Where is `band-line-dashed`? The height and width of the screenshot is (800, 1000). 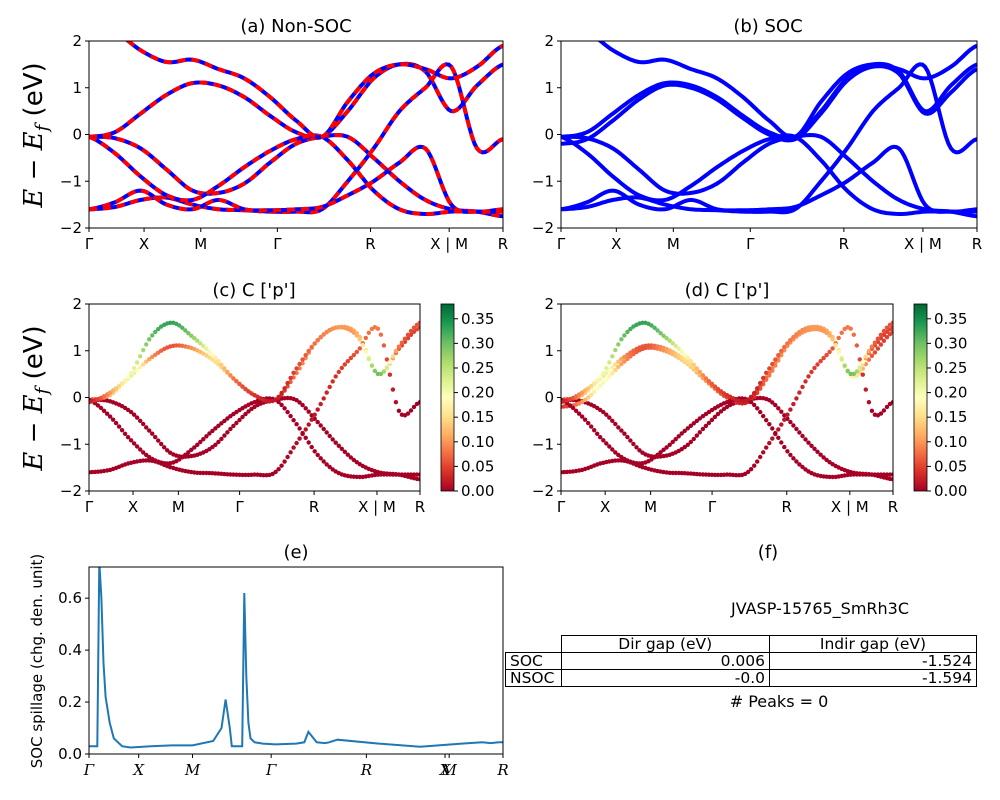
band-line-dashed is located at coordinates (296, 179).